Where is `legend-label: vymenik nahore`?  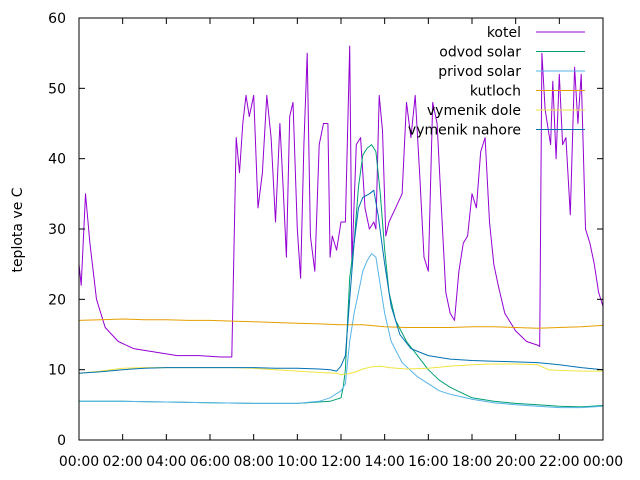 legend-label: vymenik nahore is located at coordinates (464, 131).